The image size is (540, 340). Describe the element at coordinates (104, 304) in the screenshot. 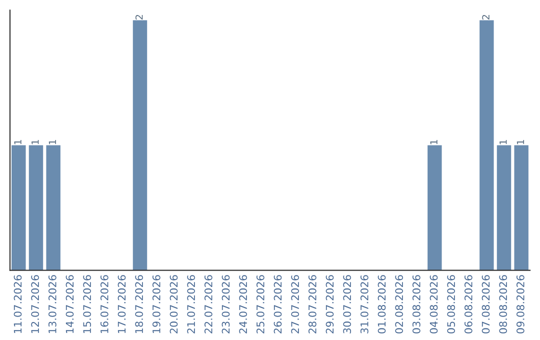

I see `x-tick-label: 16.07.2026` at that location.